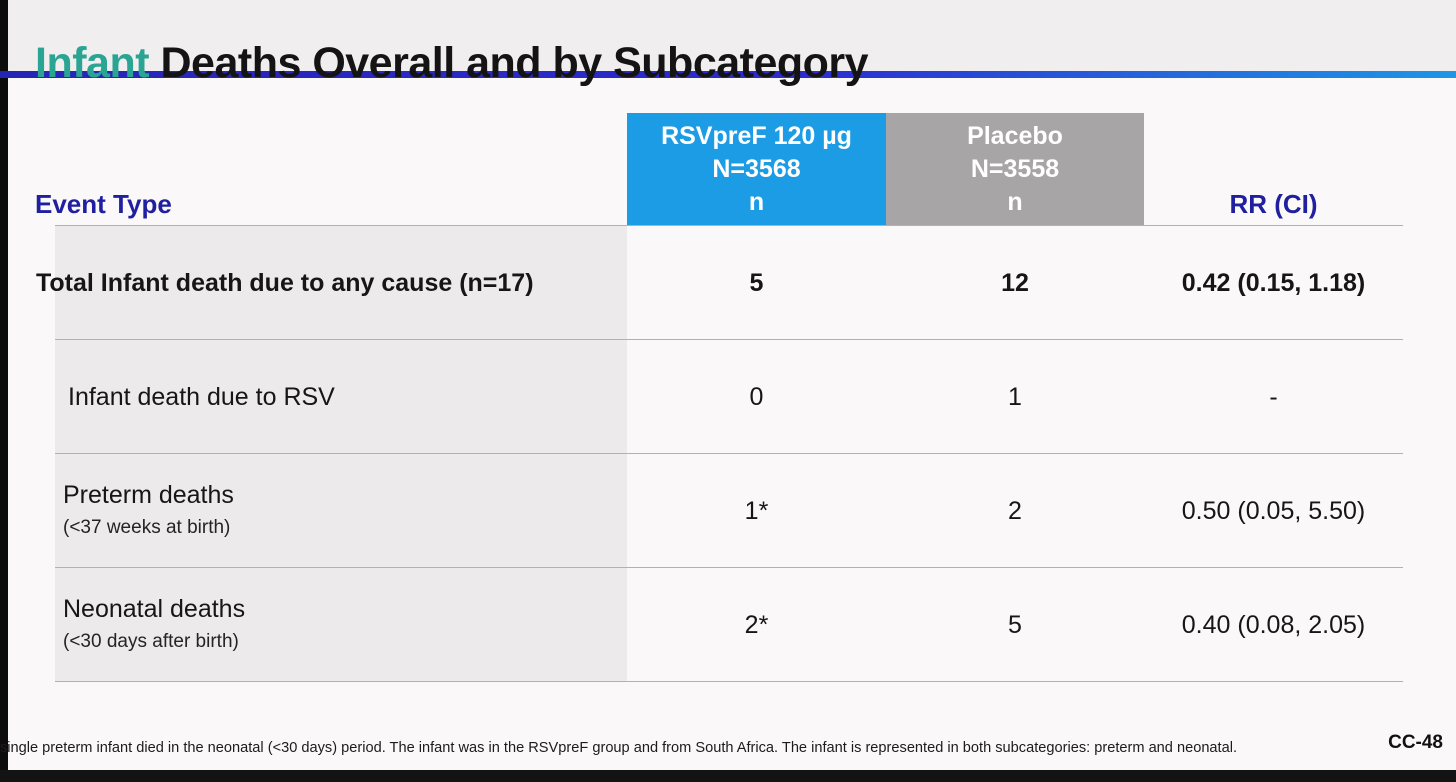 The image size is (1456, 782). What do you see at coordinates (92, 62) in the screenshot?
I see `slide-title-accent: Infant` at bounding box center [92, 62].